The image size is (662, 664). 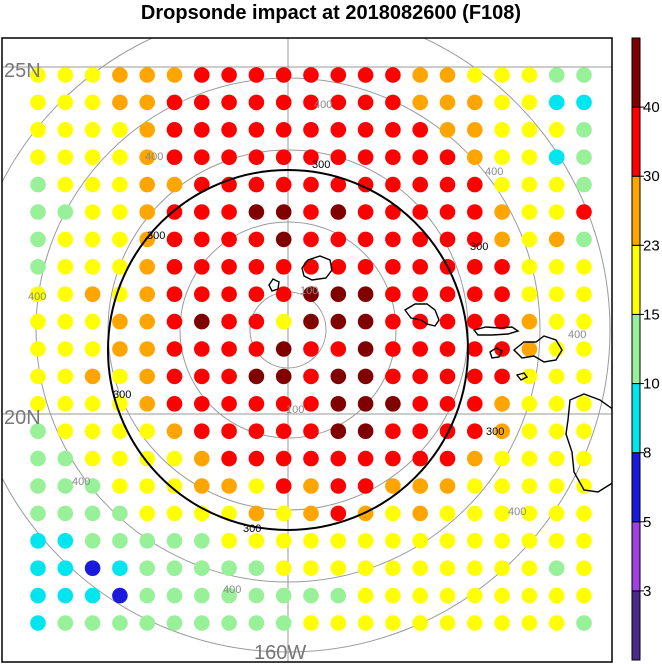 I want to click on ring-label-400-g: 400, so click(x=517, y=512).